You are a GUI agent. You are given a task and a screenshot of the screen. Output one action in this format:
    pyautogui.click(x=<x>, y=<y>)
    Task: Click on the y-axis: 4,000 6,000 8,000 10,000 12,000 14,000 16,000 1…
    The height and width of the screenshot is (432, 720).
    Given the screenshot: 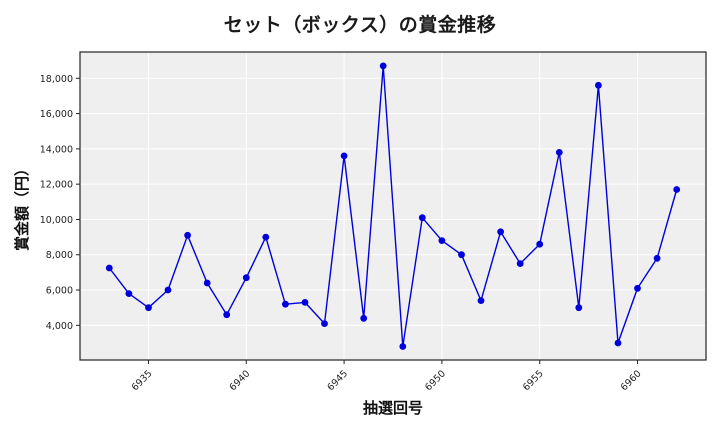 What is the action you would take?
    pyautogui.click(x=60, y=203)
    